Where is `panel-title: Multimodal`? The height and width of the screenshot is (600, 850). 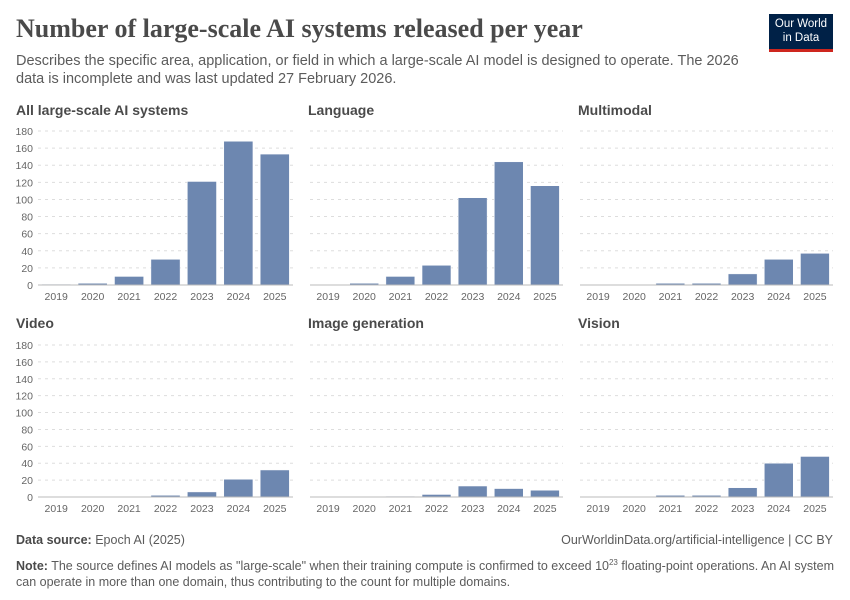 panel-title: Multimodal is located at coordinates (615, 110).